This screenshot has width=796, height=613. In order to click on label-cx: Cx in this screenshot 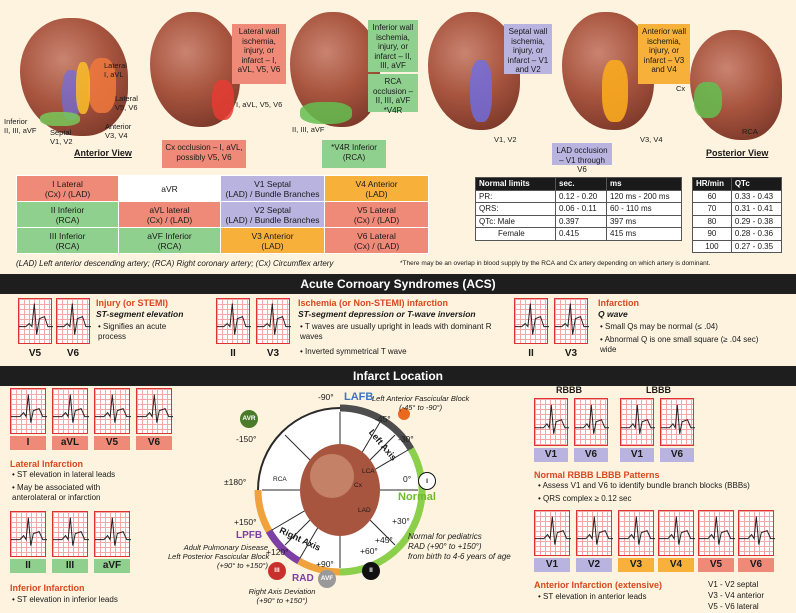, I will do `click(681, 88)`.